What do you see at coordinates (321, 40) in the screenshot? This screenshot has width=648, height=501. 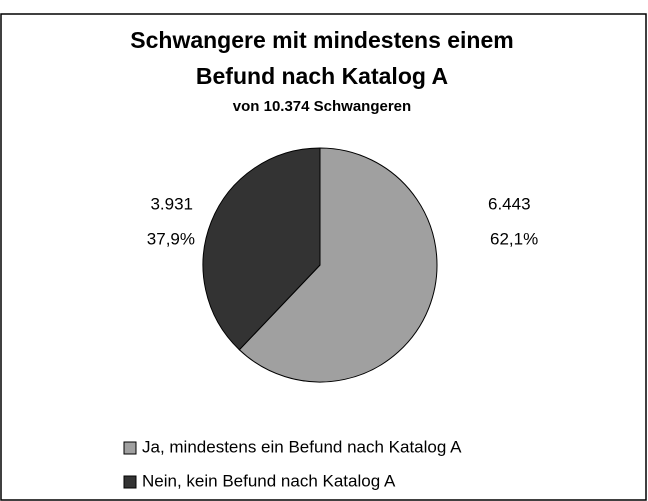 I see `chart-title: Schwangere mit mindestens einem` at bounding box center [321, 40].